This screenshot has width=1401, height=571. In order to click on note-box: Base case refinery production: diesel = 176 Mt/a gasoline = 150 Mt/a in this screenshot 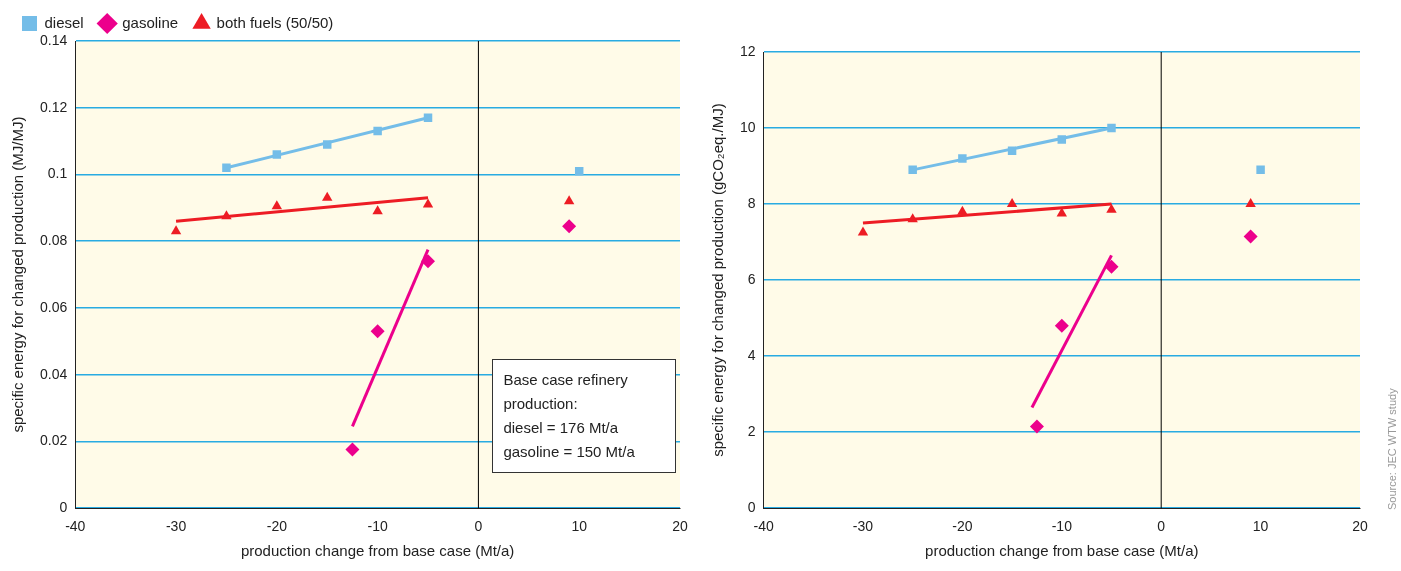, I will do `click(584, 416)`.